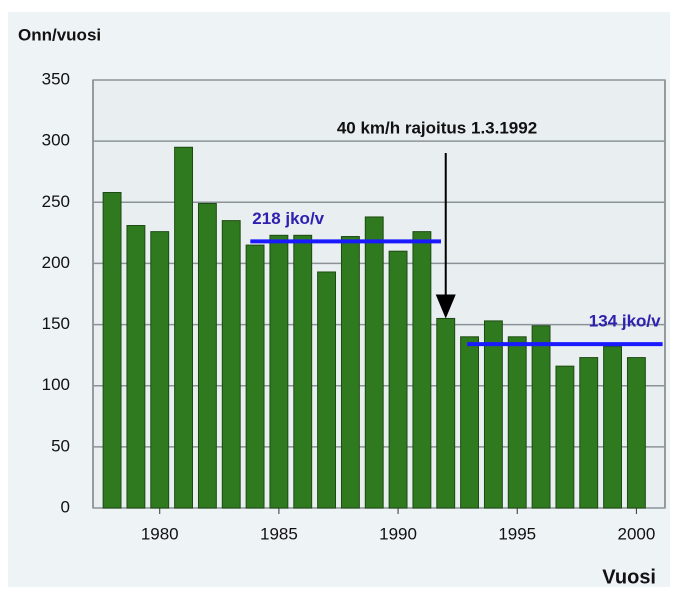 Image resolution: width=677 pixels, height=592 pixels. What do you see at coordinates (60, 445) in the screenshot?
I see `y-tick-label: 50` at bounding box center [60, 445].